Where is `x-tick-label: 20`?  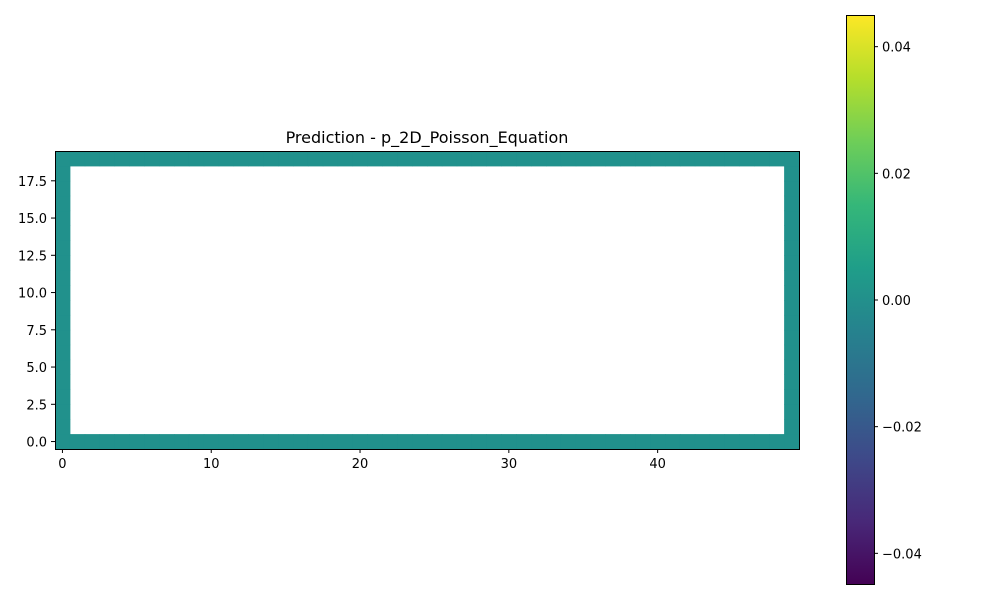
x-tick-label: 20 is located at coordinates (360, 464).